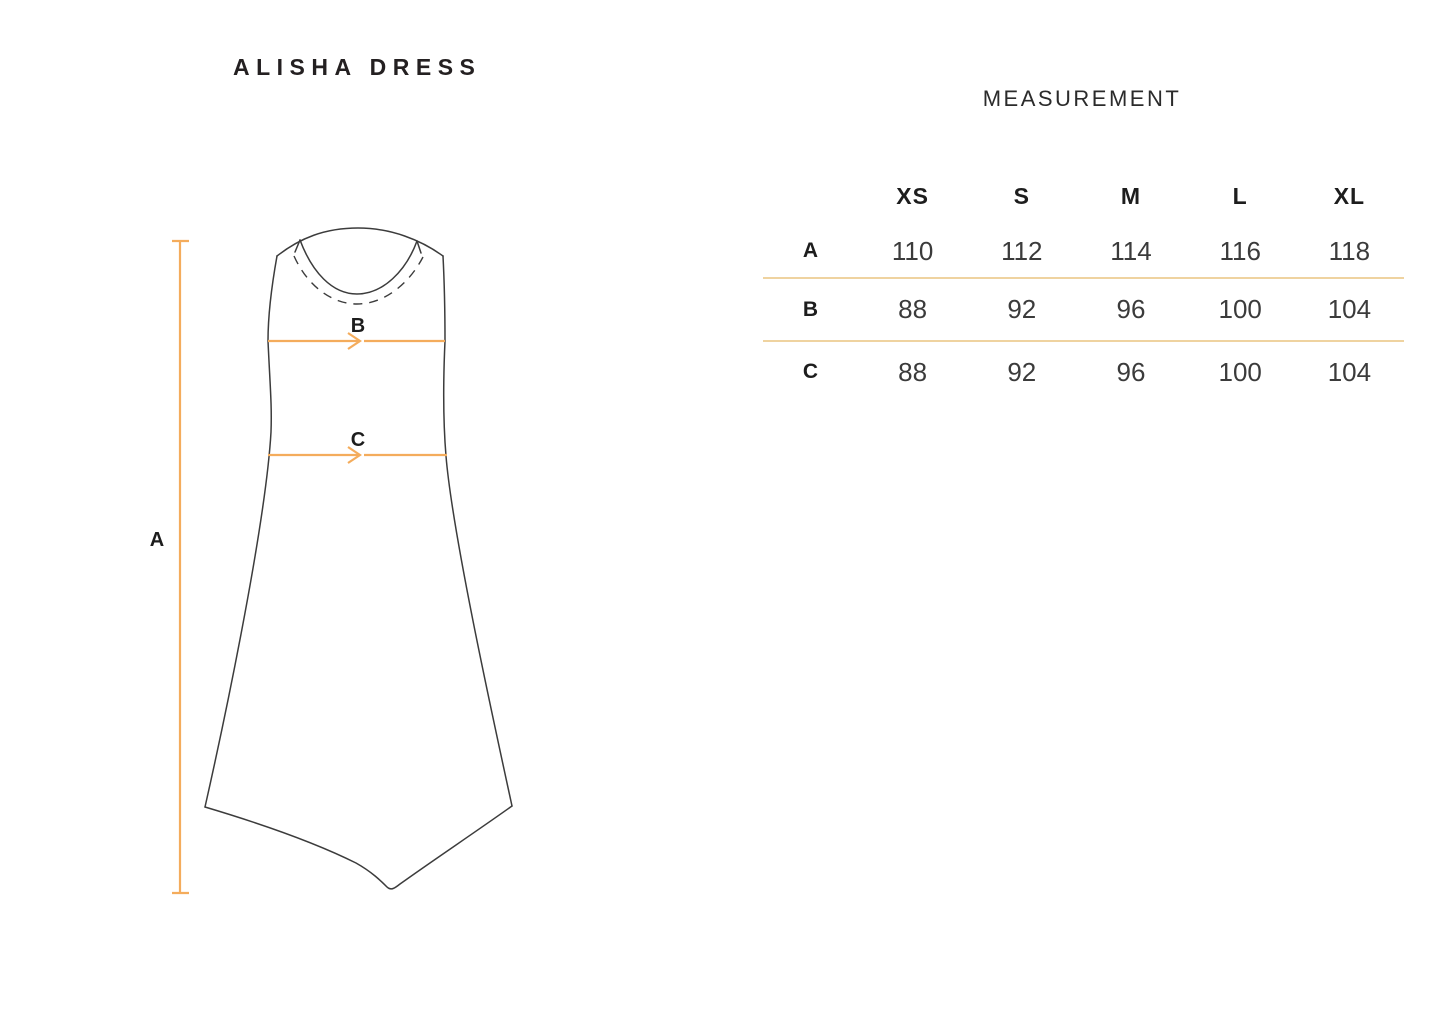 This screenshot has height=1022, width=1445. I want to click on table-row-c: C 88 92 96 100 104, so click(1083, 372).